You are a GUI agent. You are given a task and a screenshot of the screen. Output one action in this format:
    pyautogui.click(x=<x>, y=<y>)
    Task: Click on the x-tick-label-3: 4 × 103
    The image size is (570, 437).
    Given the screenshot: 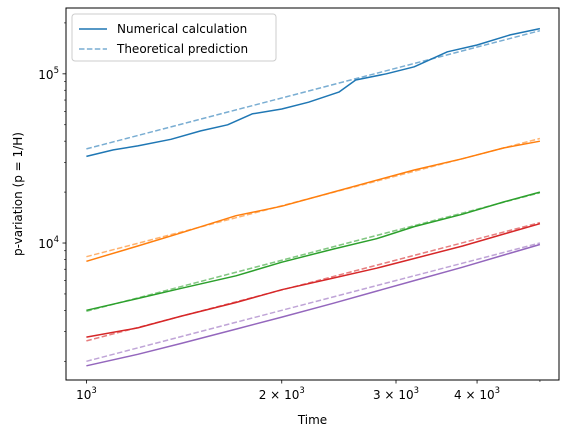 What is the action you would take?
    pyautogui.click(x=477, y=394)
    